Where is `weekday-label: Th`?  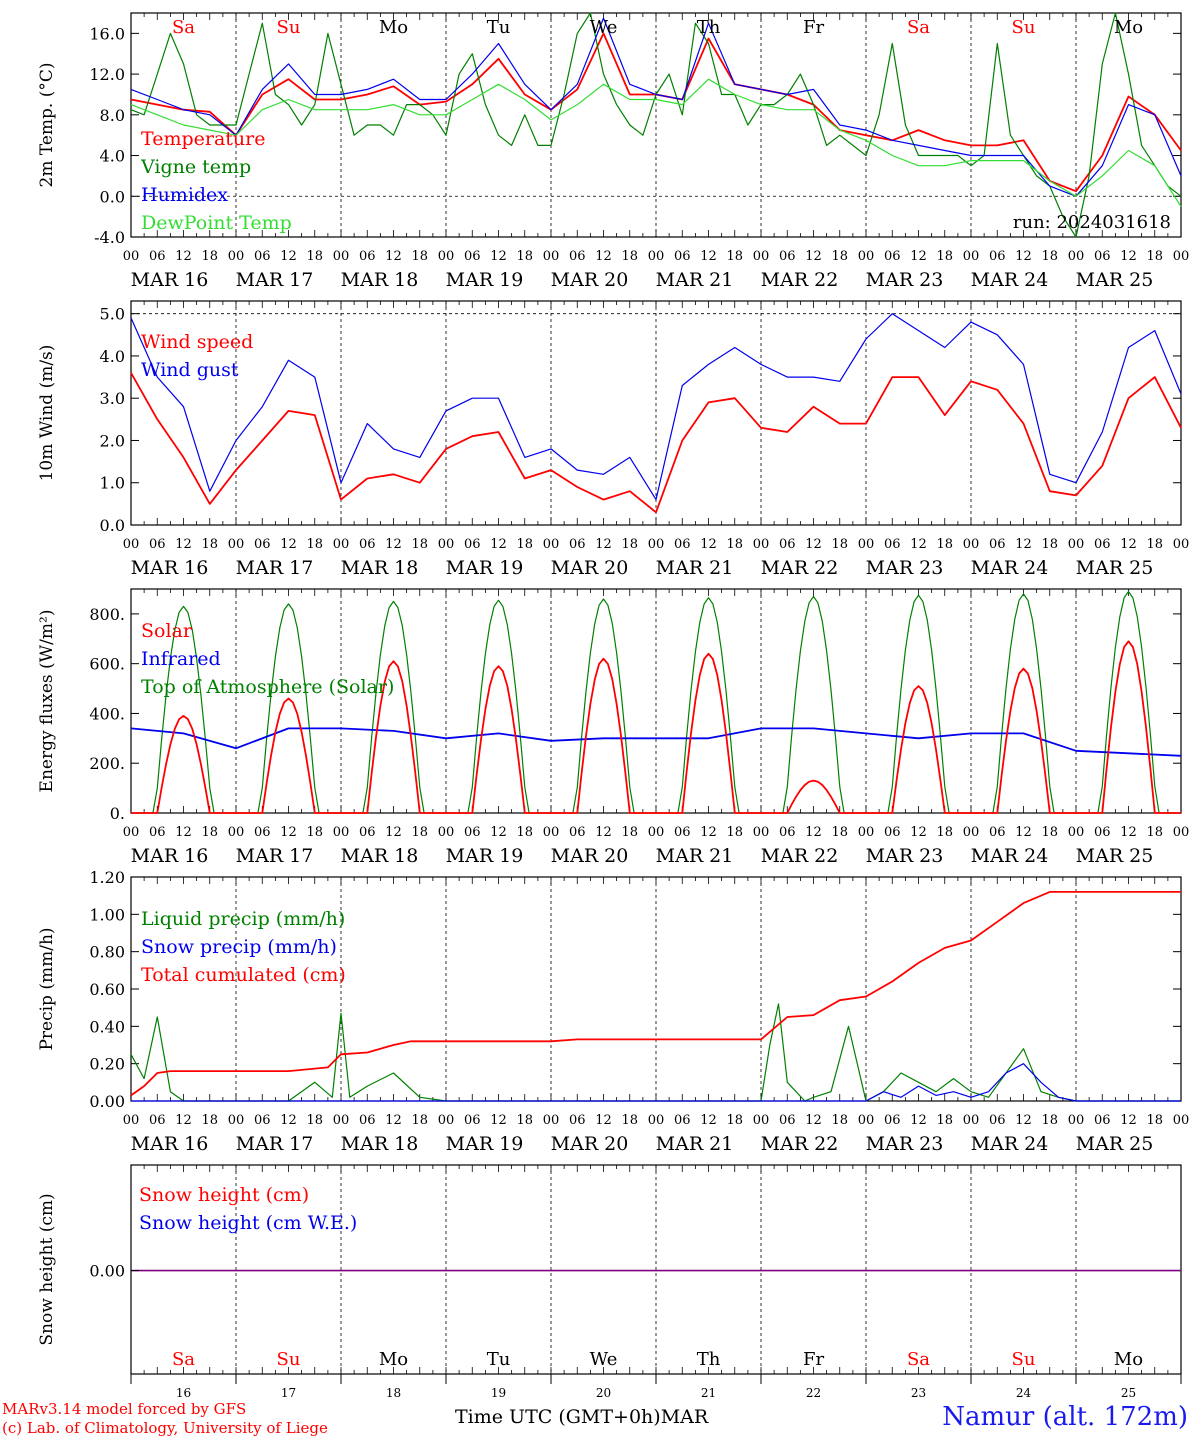 weekday-label: Th is located at coordinates (709, 1359).